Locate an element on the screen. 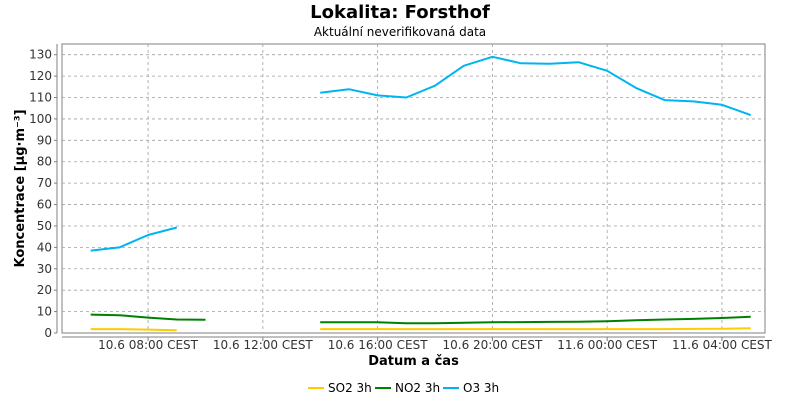 Image resolution: width=800 pixels, height=400 pixels. y-tick-label: 40 is located at coordinates (44, 247).